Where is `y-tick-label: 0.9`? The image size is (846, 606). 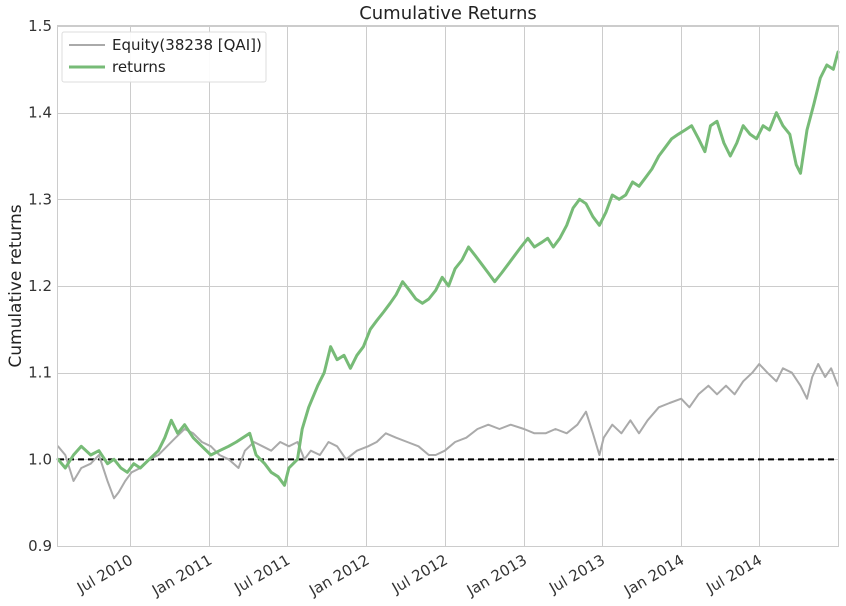
y-tick-label: 0.9 is located at coordinates (40, 546).